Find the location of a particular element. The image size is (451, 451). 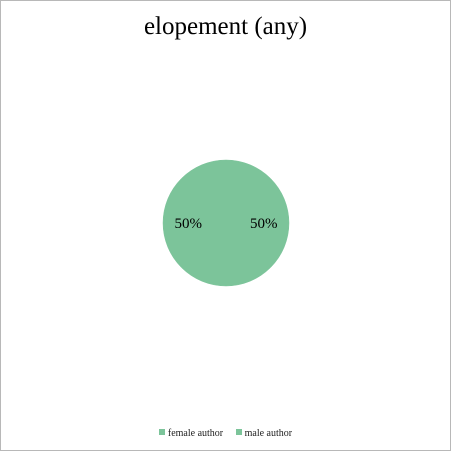

data-label-female-author: 50% is located at coordinates (264, 224).